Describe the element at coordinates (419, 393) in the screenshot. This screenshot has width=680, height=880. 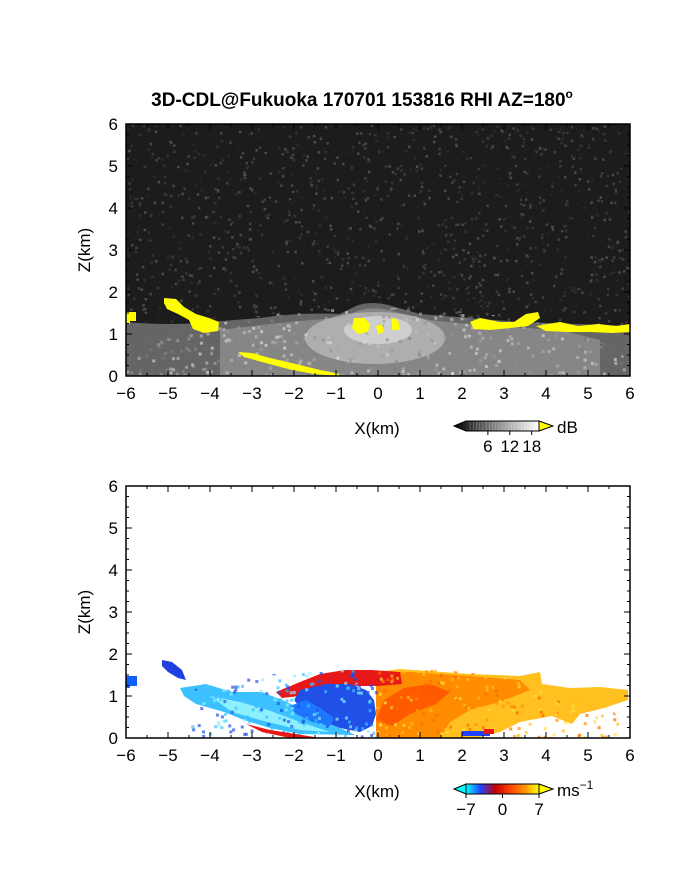
I see `x-tick-label: 1` at that location.